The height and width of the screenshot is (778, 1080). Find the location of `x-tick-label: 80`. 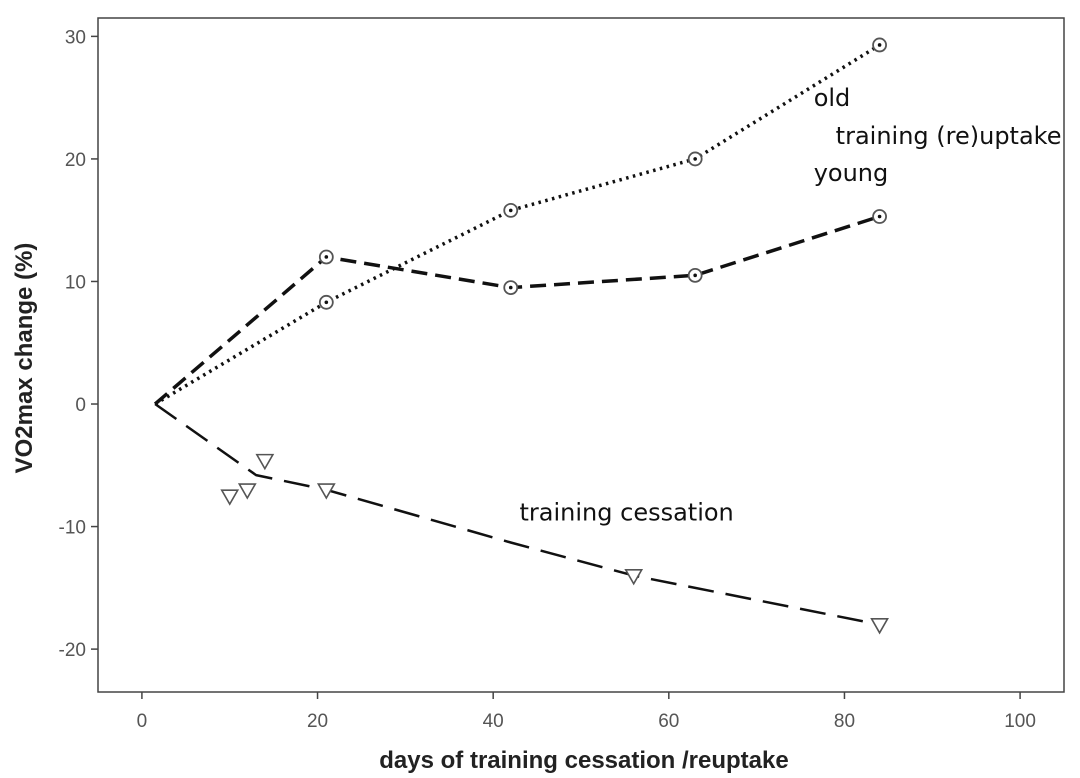

x-tick-label: 80 is located at coordinates (844, 721).